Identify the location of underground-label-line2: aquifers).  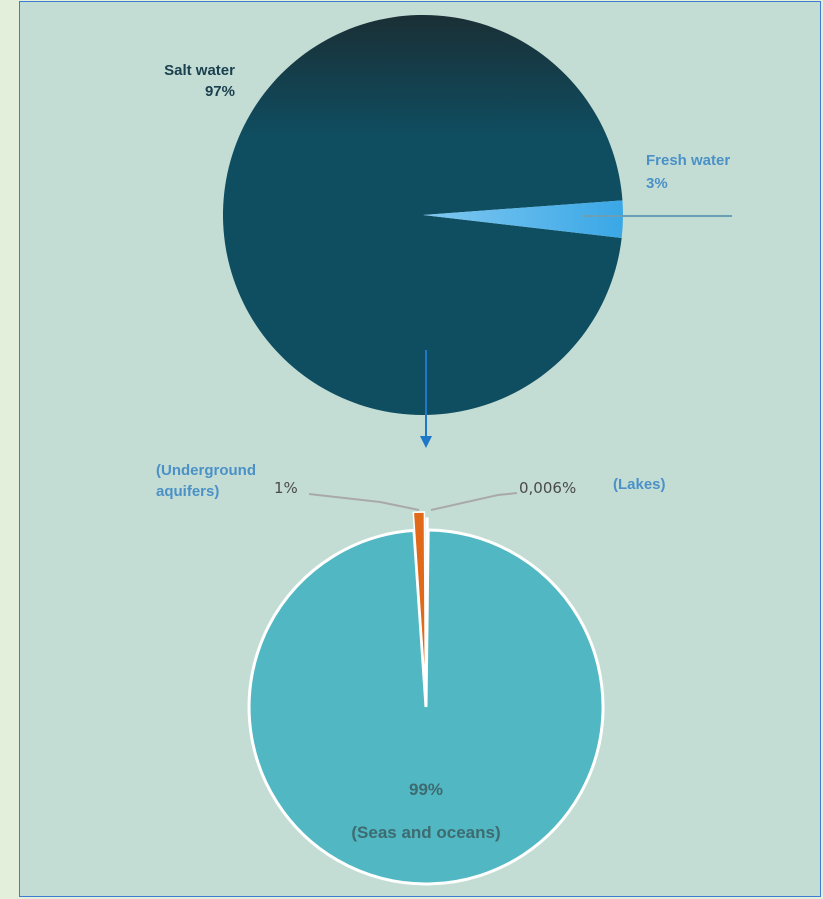
(187, 491).